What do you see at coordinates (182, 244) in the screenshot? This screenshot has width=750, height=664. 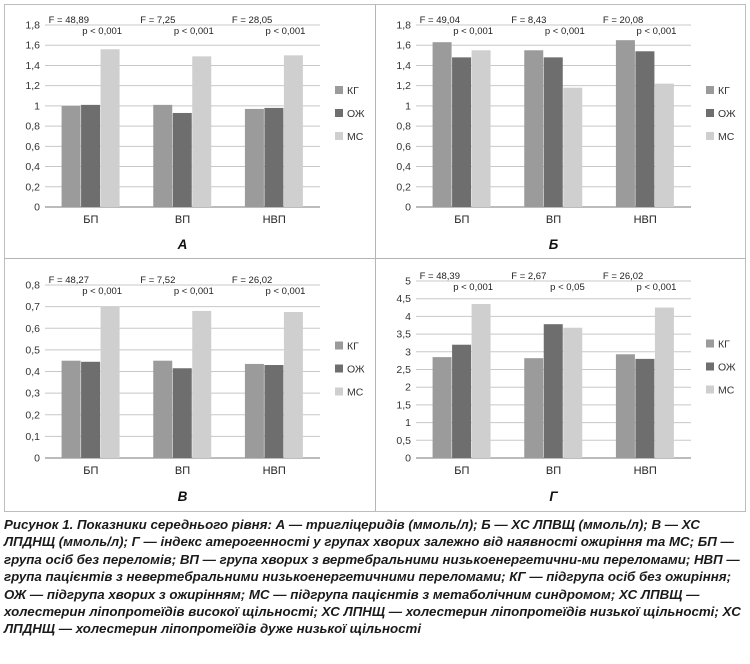 I see `chart-a-panel-letter: А` at bounding box center [182, 244].